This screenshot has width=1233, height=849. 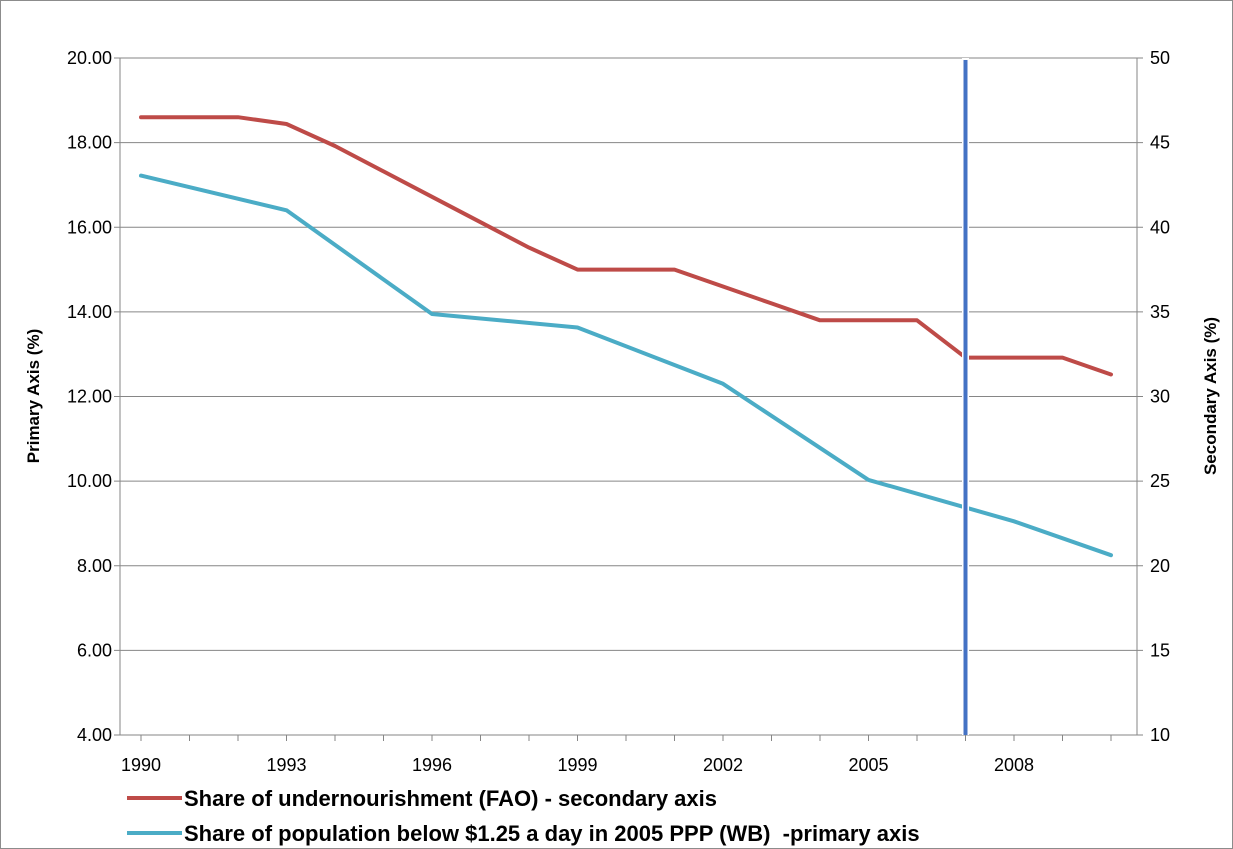 I want to click on secondary-tick-label: 10, so click(x=1160, y=735).